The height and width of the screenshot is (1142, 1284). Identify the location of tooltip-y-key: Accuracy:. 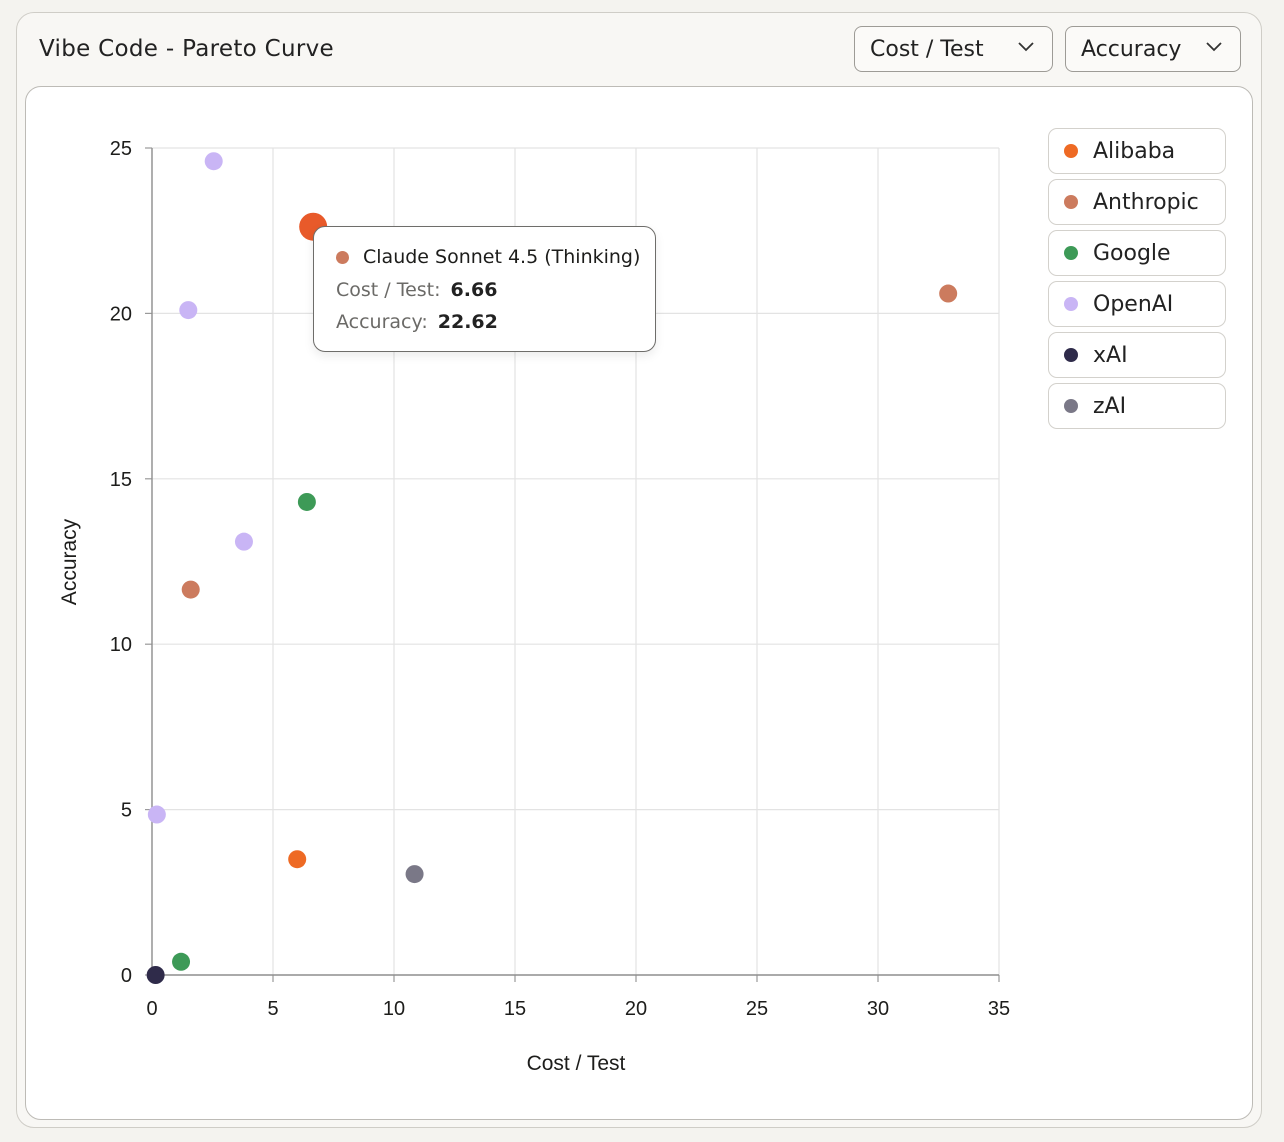
(382, 322).